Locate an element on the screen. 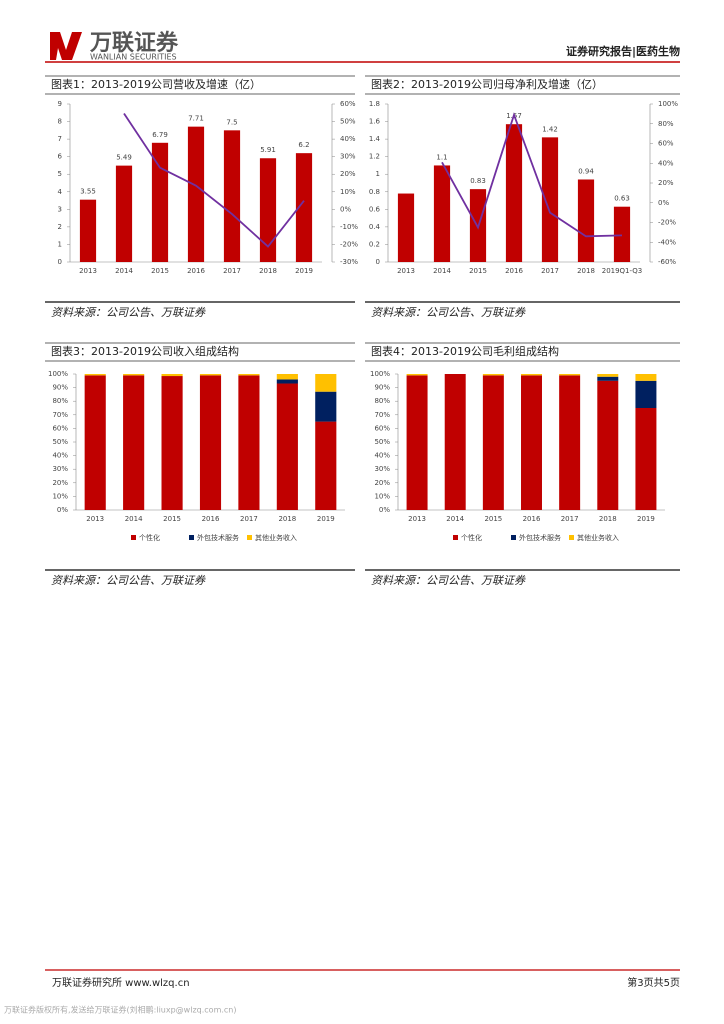  data-label: 0.94 is located at coordinates (586, 171).